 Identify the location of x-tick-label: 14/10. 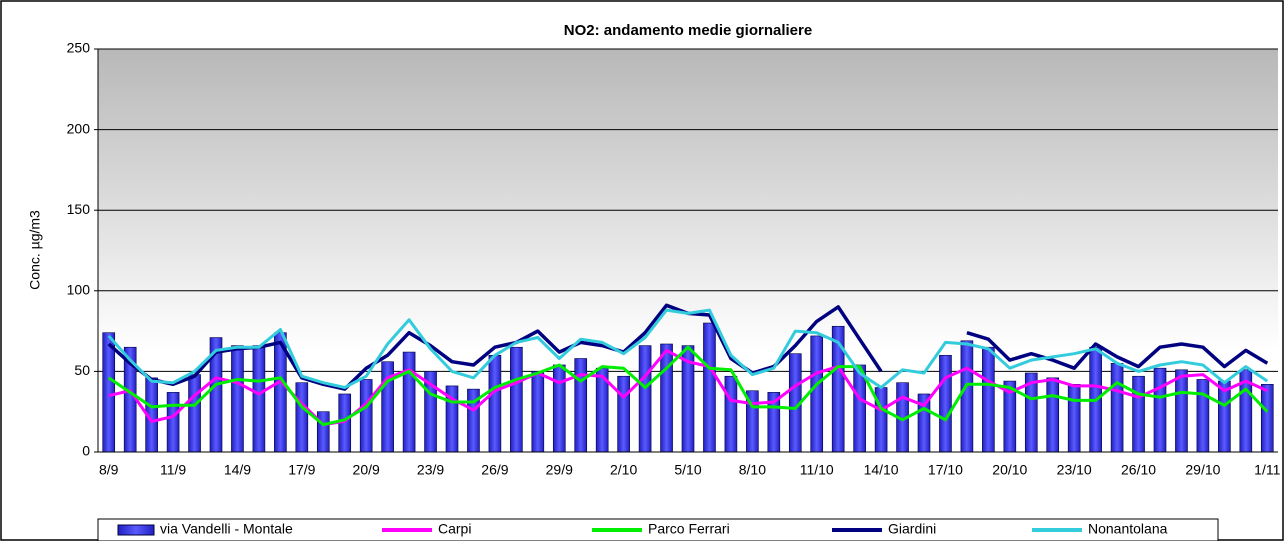
(881, 470).